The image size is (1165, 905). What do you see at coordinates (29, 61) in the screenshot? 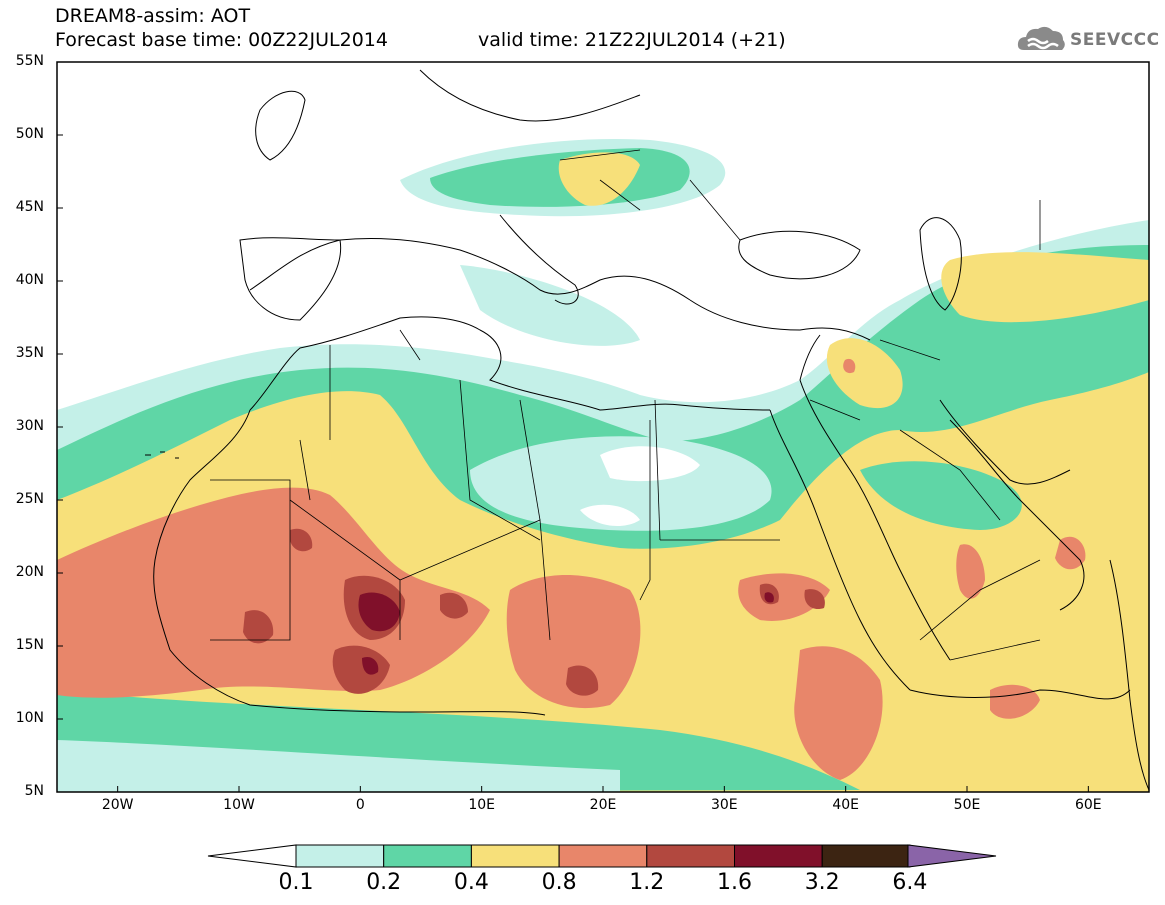
I see `lat-label: 55N` at bounding box center [29, 61].